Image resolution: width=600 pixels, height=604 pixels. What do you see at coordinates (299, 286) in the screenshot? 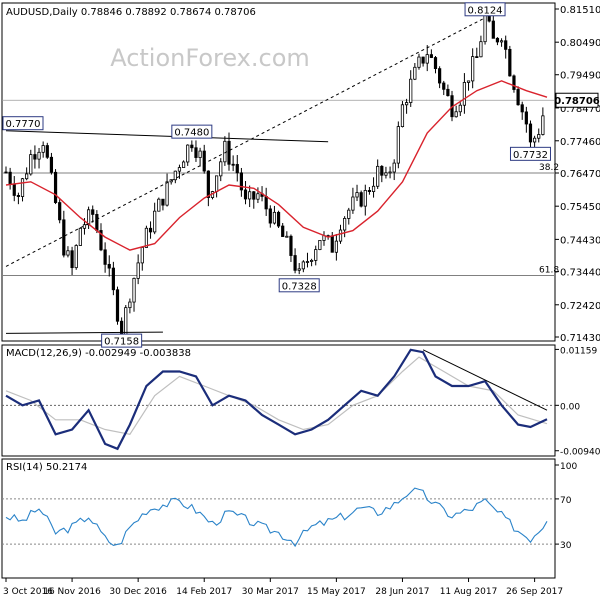
I see `label-07328: 0.7328` at bounding box center [299, 286].